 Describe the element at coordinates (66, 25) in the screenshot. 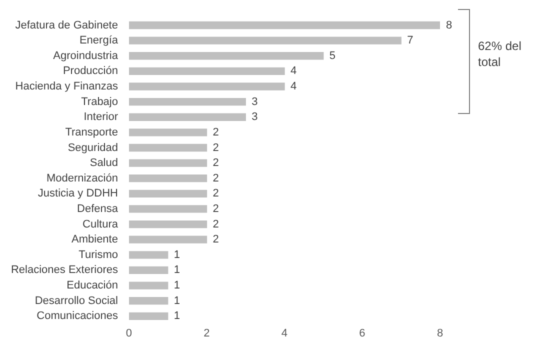

I see `y-tick-label: Jefatura de Gabinete` at that location.